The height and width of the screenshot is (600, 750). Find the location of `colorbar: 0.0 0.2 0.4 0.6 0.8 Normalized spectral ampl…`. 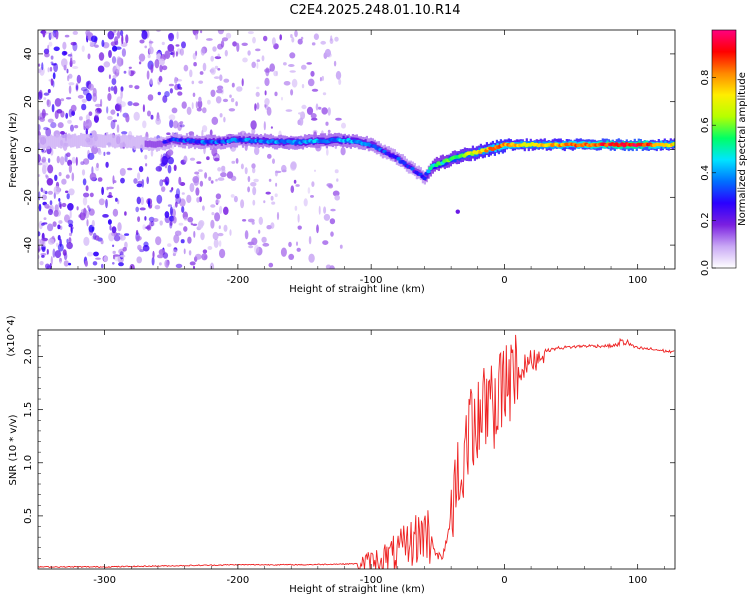

colorbar: 0.0 0.2 0.4 0.6 0.8 Normalized spectral ampl… is located at coordinates (724, 152).